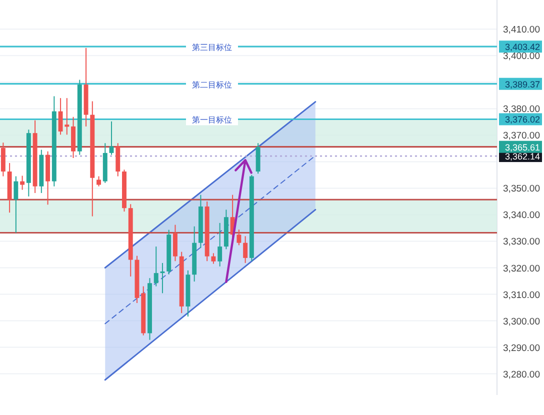 This screenshot has width=544, height=415. What do you see at coordinates (521, 216) in the screenshot?
I see `y-tick-label: 3,340.00` at bounding box center [521, 216].